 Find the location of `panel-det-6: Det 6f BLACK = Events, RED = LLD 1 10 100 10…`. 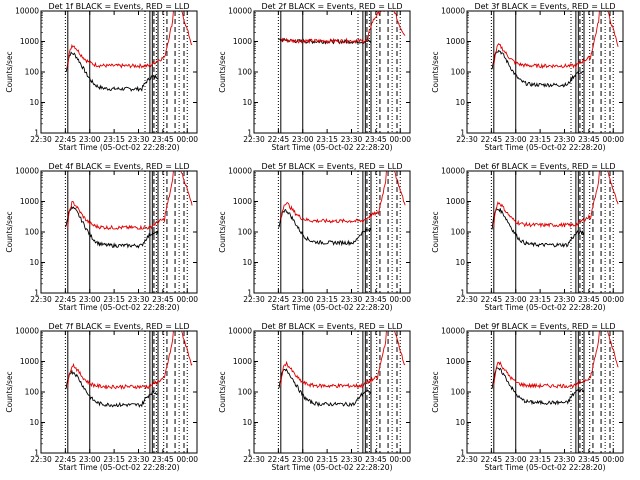

panel-det-6: Det 6f BLACK = Events, RED = LLD 1 10 100 10… is located at coordinates (527, 237).